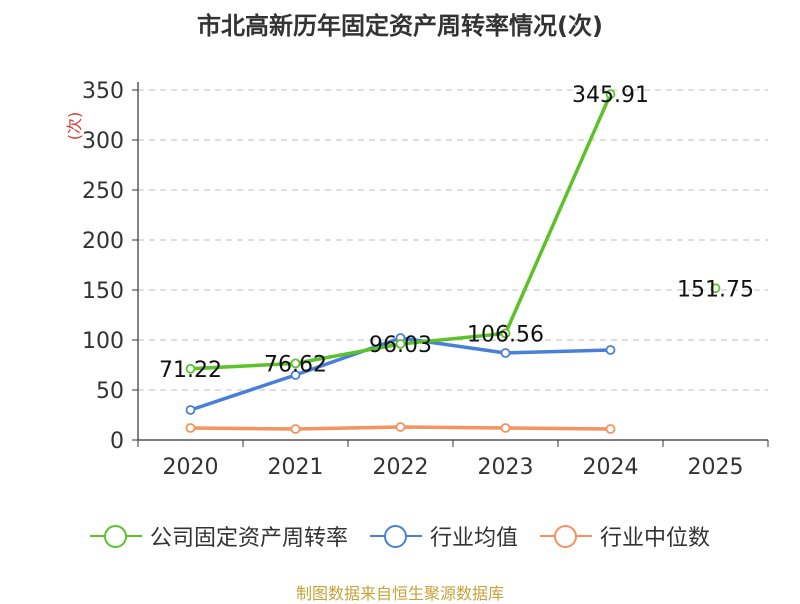 The width and height of the screenshot is (800, 604). What do you see at coordinates (611, 467) in the screenshot?
I see `x-tick-label: 2024` at bounding box center [611, 467].